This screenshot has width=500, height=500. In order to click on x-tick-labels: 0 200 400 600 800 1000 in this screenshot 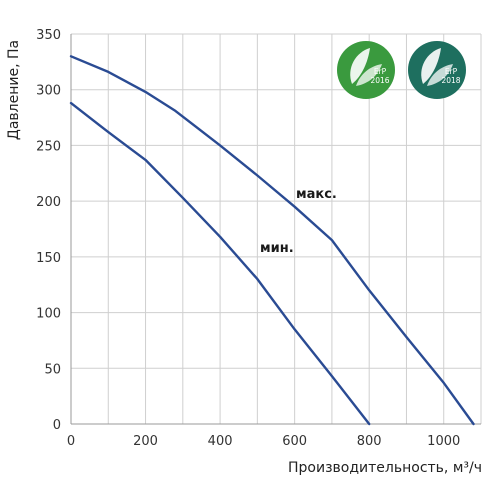, I will do `click(263, 441)`.